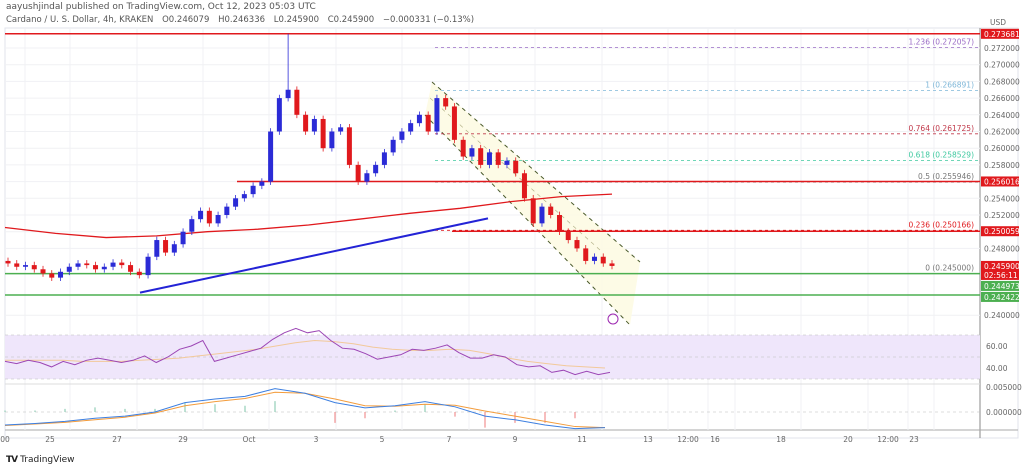  Describe the element at coordinates (688, 439) in the screenshot. I see `time-tick-label: 12:00` at that location.